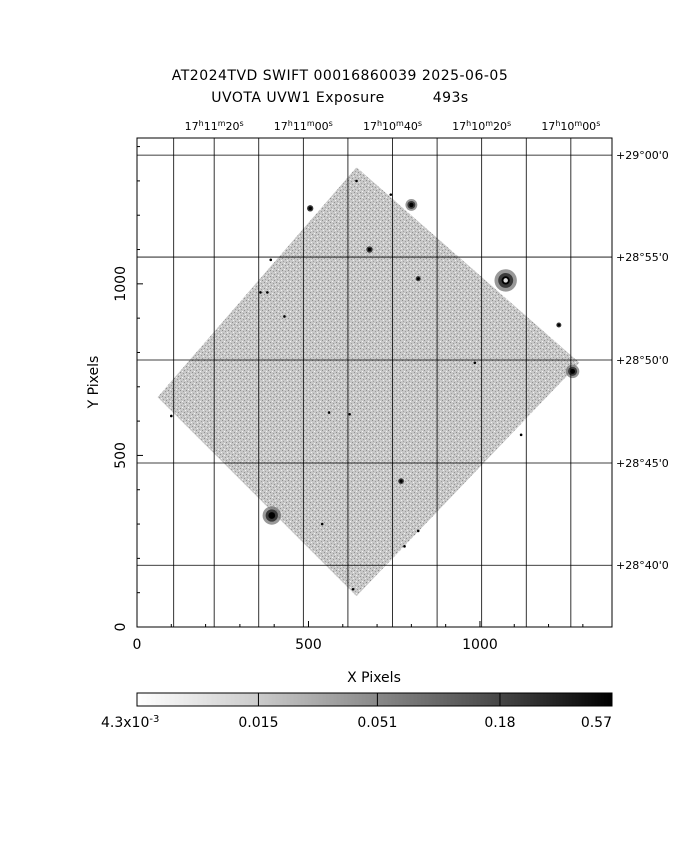  Describe the element at coordinates (130, 723) in the screenshot. I see `colorbar-tick-label: 4.3x10⁻³` at that location.